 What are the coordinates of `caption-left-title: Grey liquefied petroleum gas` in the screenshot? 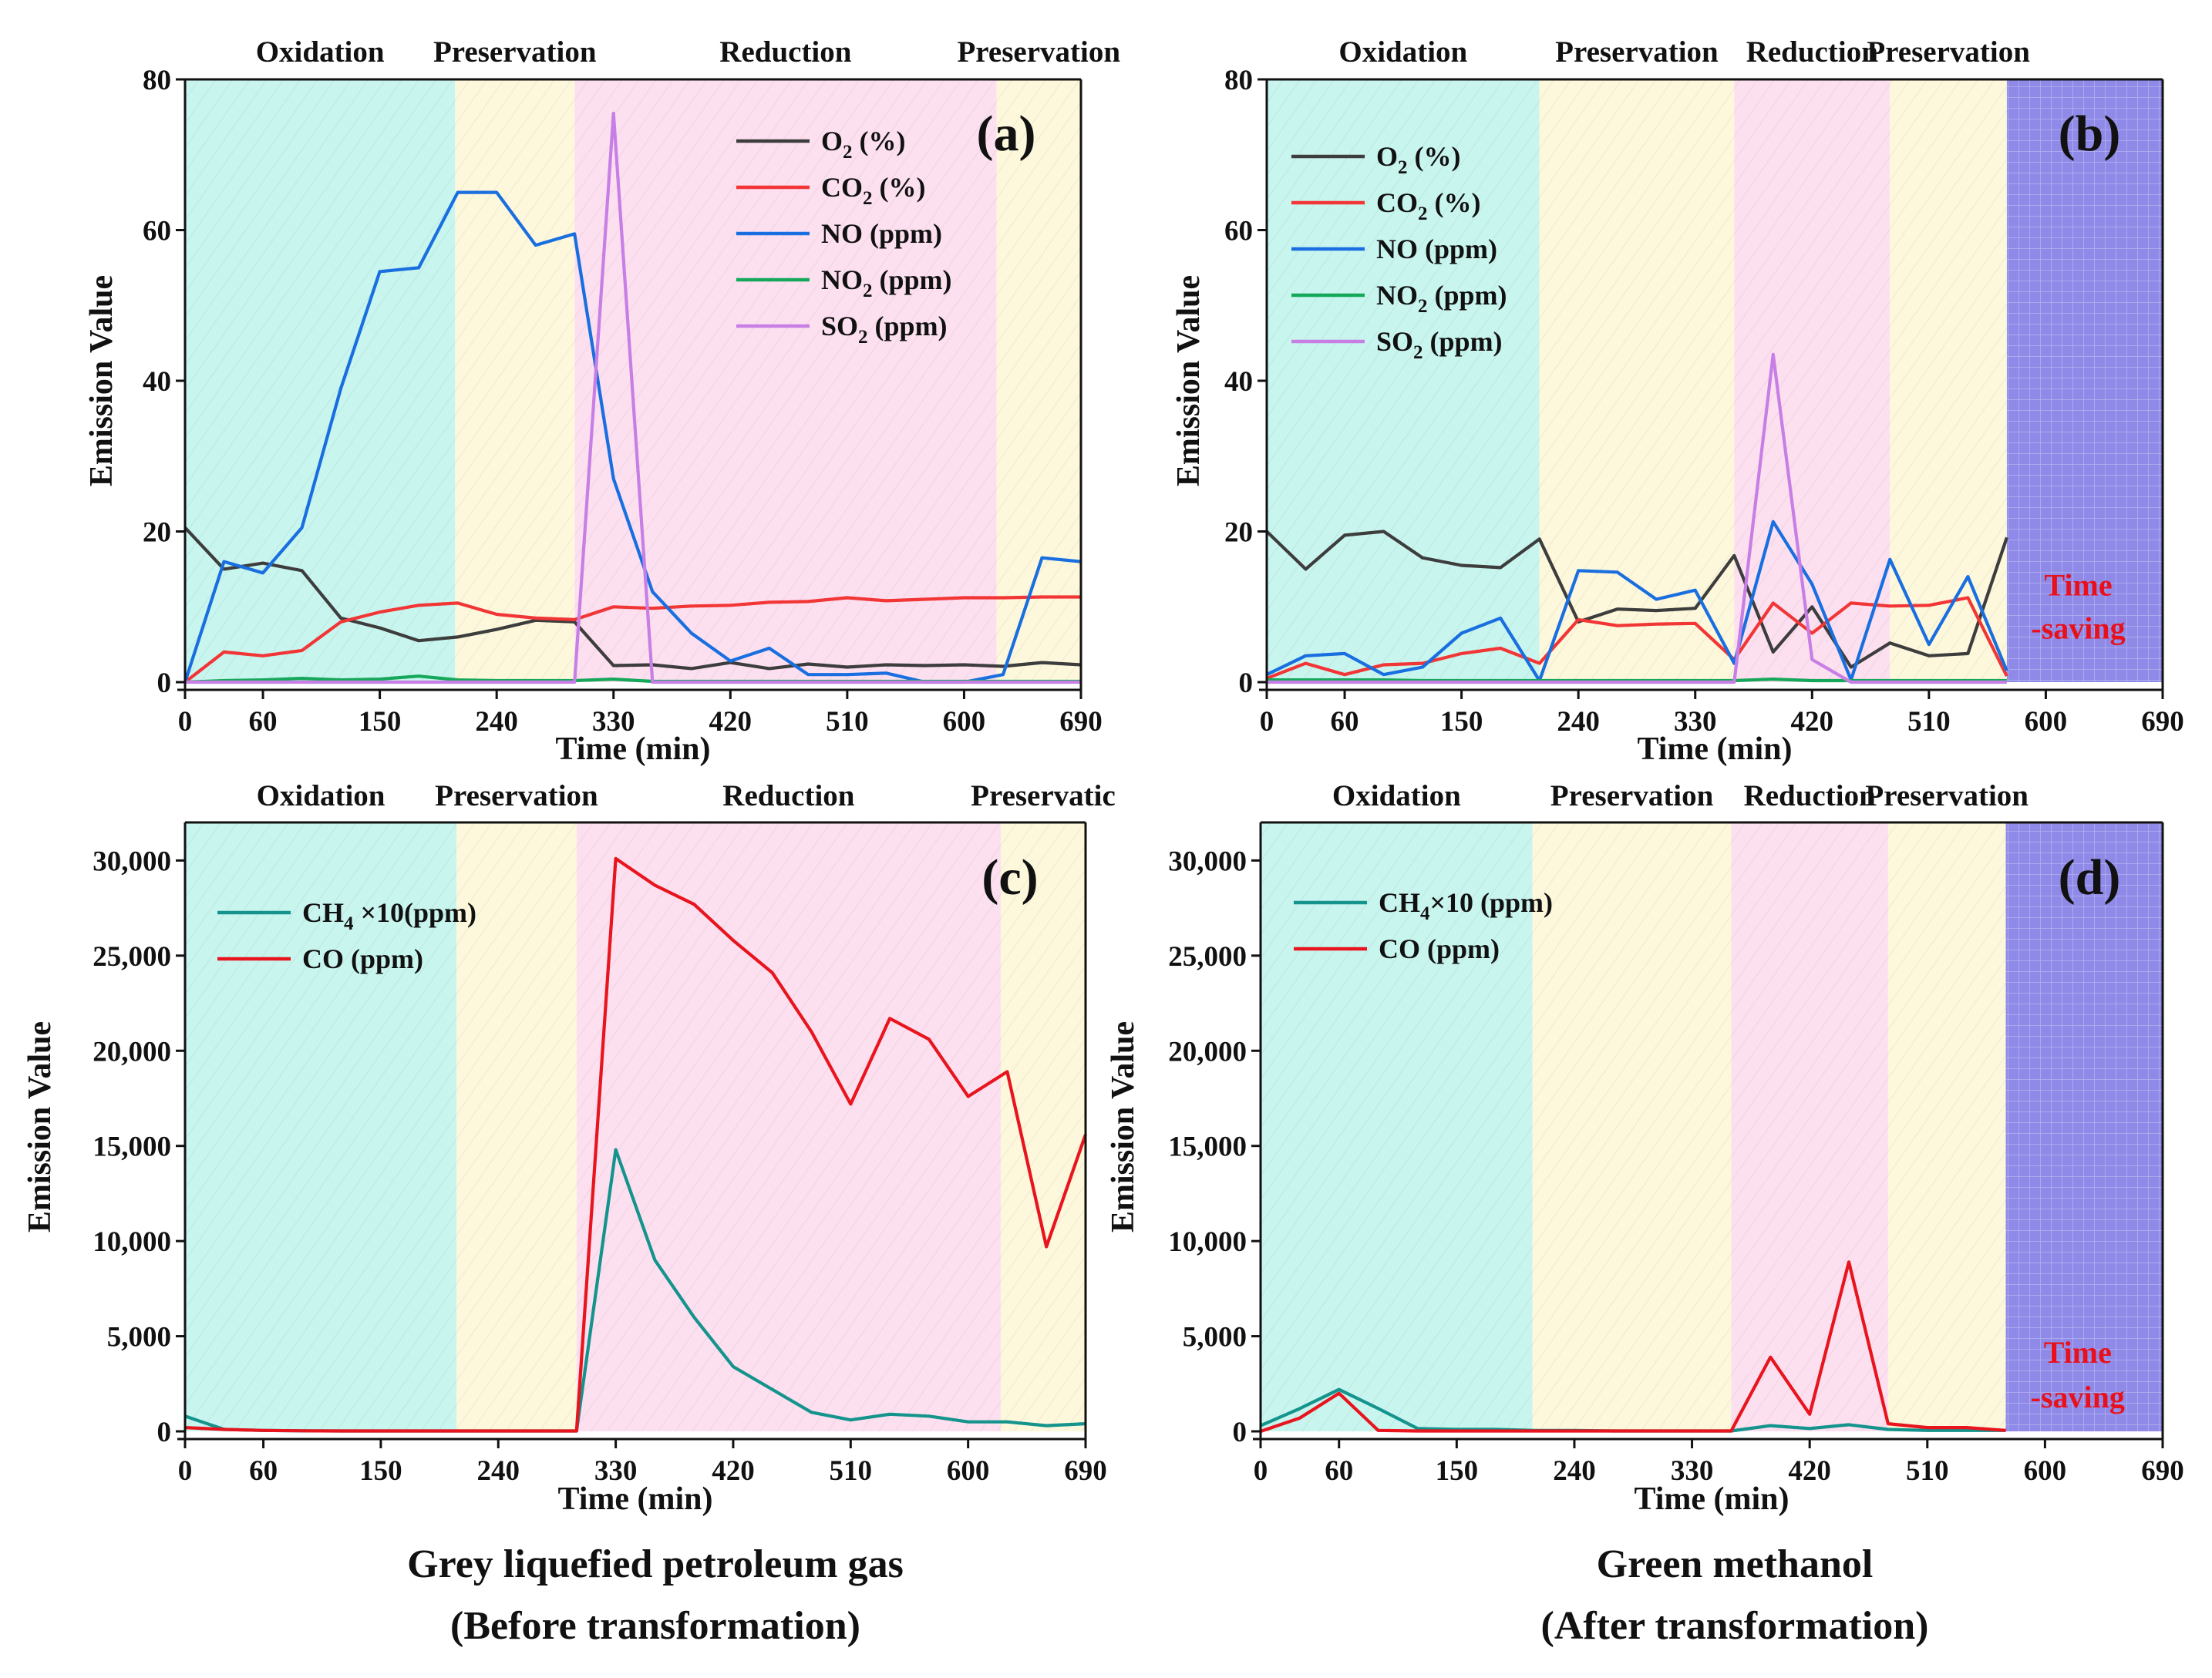 It's located at (655, 1564).